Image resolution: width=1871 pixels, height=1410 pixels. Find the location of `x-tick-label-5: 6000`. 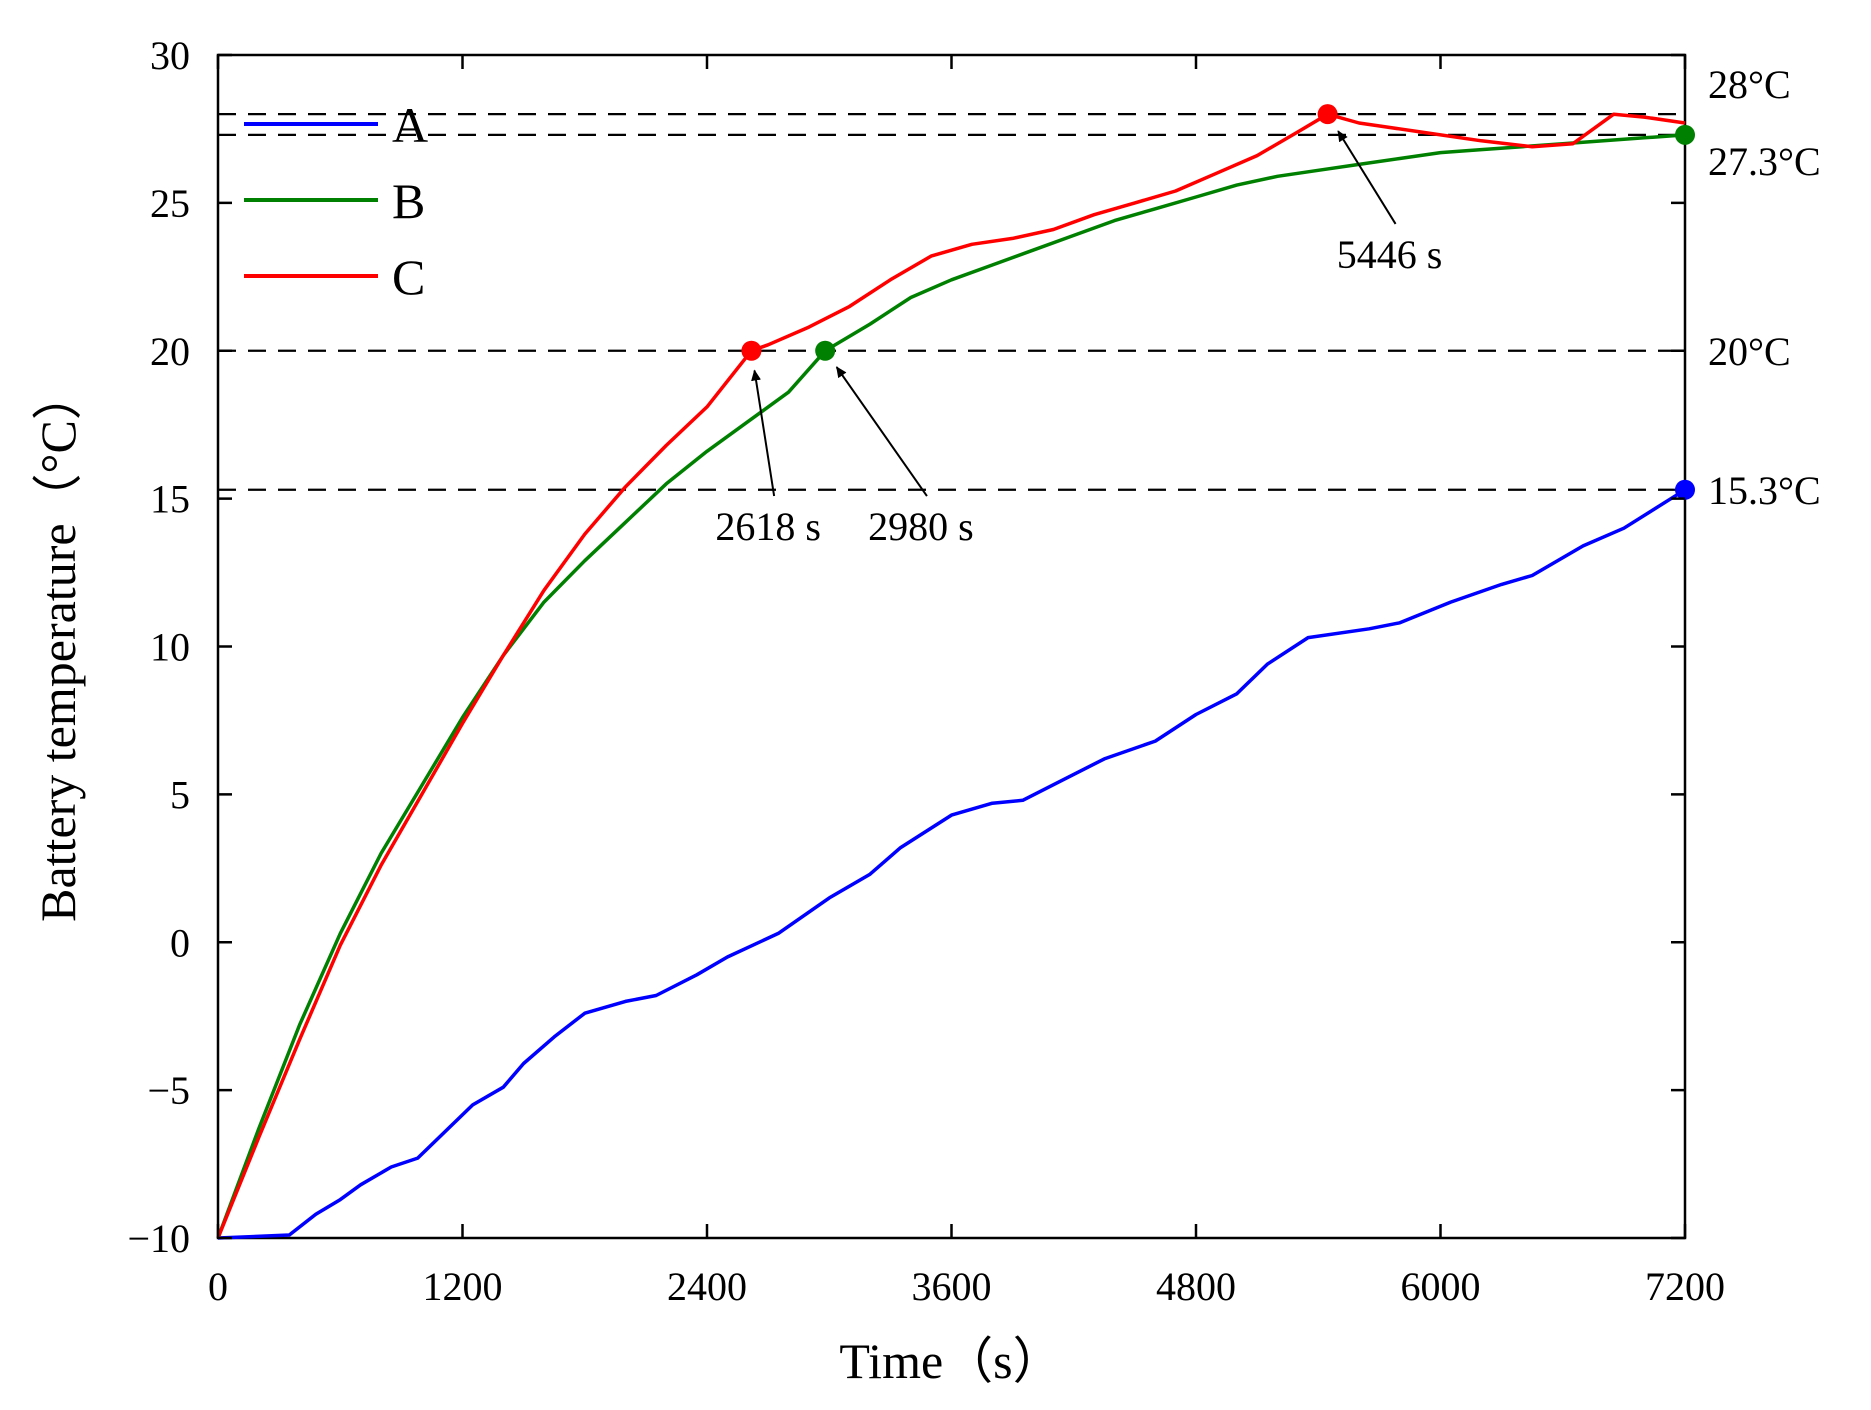

x-tick-label-5: 6000 is located at coordinates (1441, 1286).